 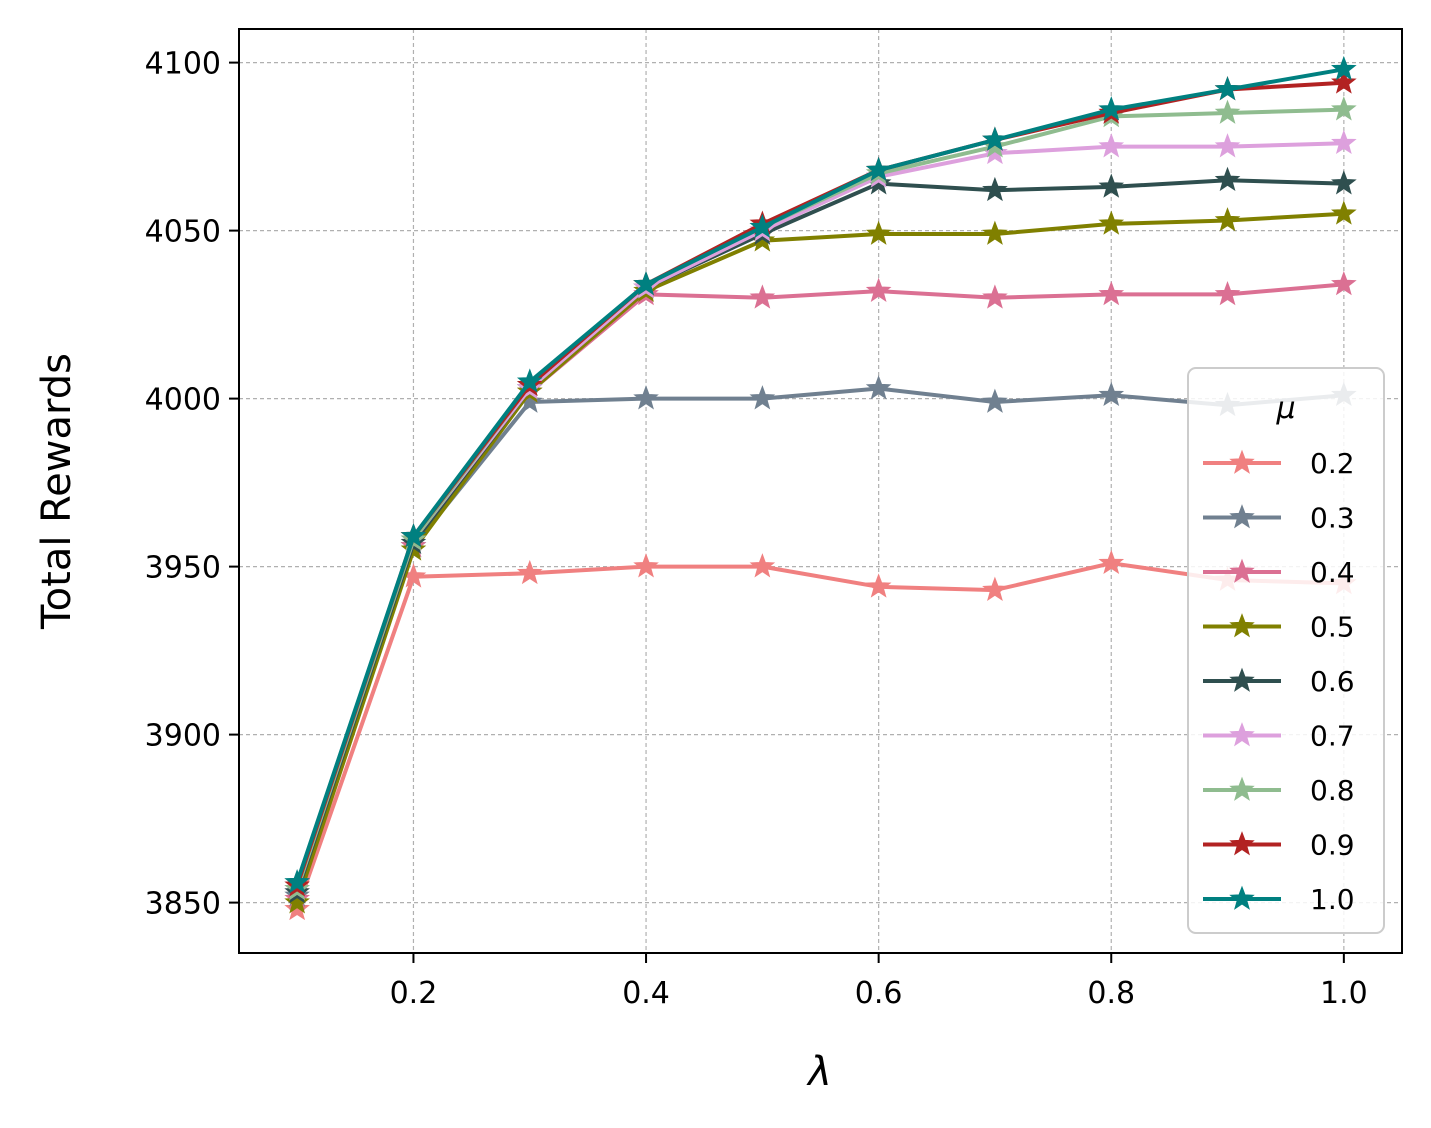 I want to click on legend-label: 0.2, so click(x=1332, y=463).